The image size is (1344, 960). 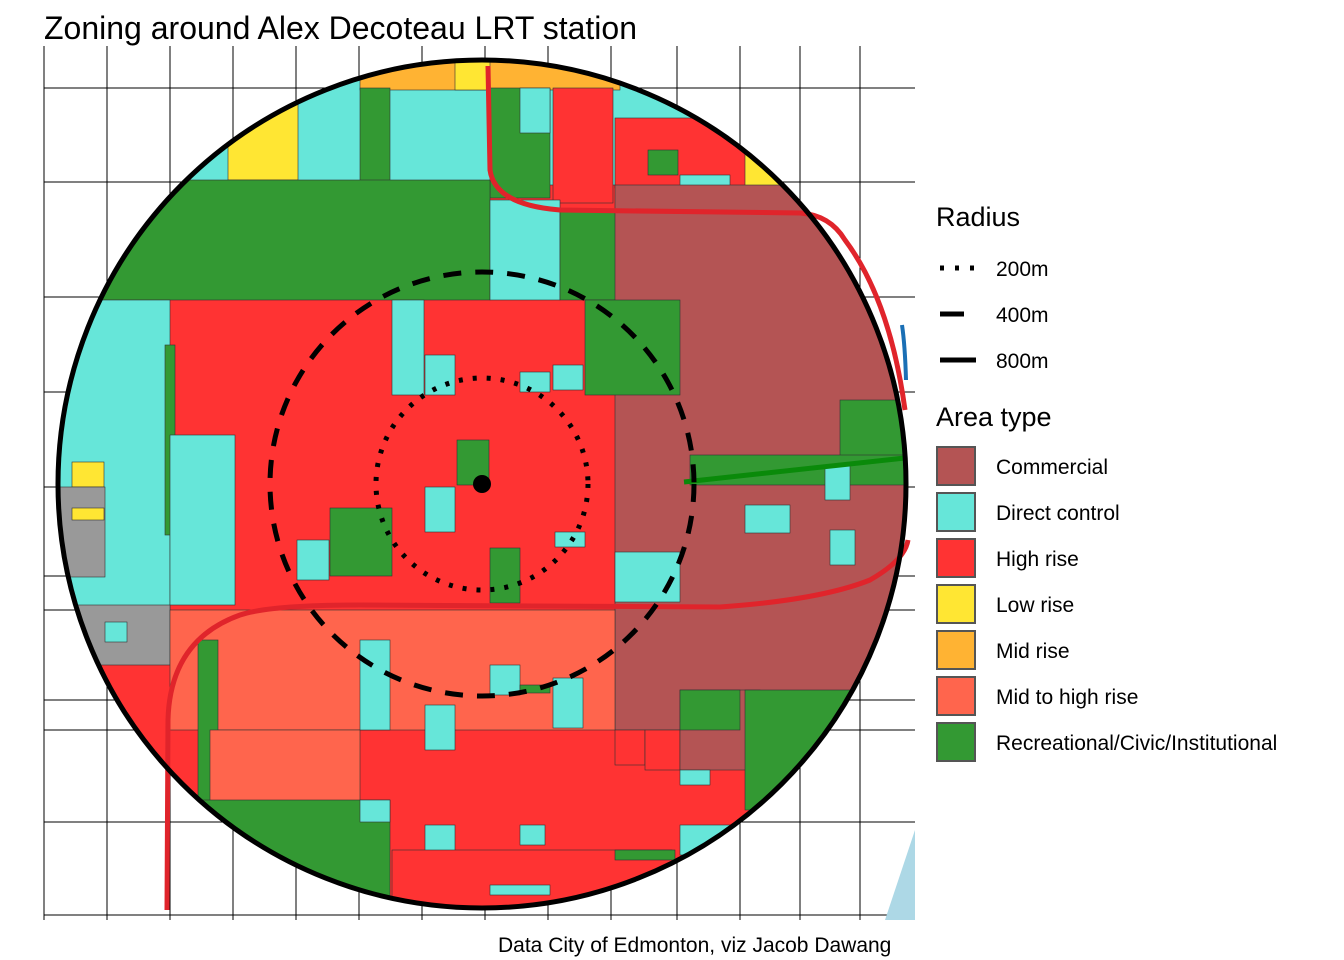 I want to click on legend-area-title: Area type, so click(x=994, y=417).